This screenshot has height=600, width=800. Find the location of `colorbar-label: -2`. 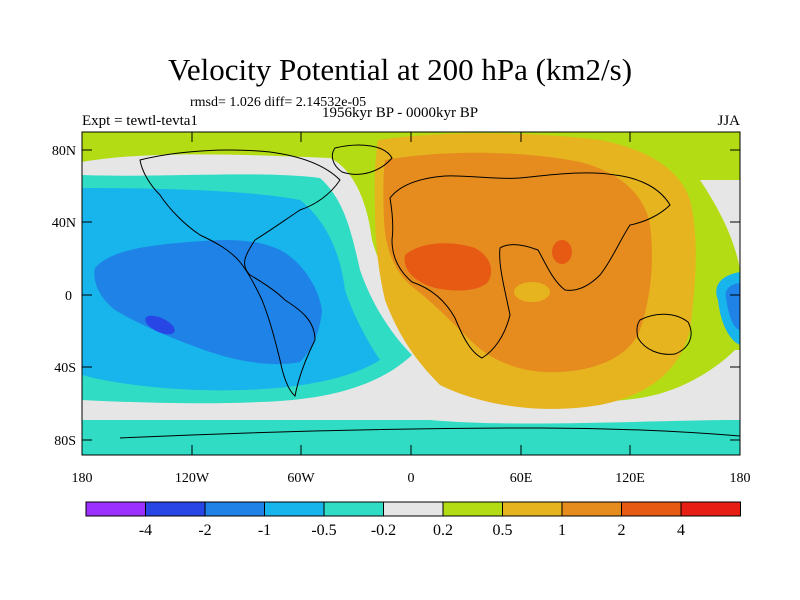

colorbar-label: -2 is located at coordinates (204, 530).